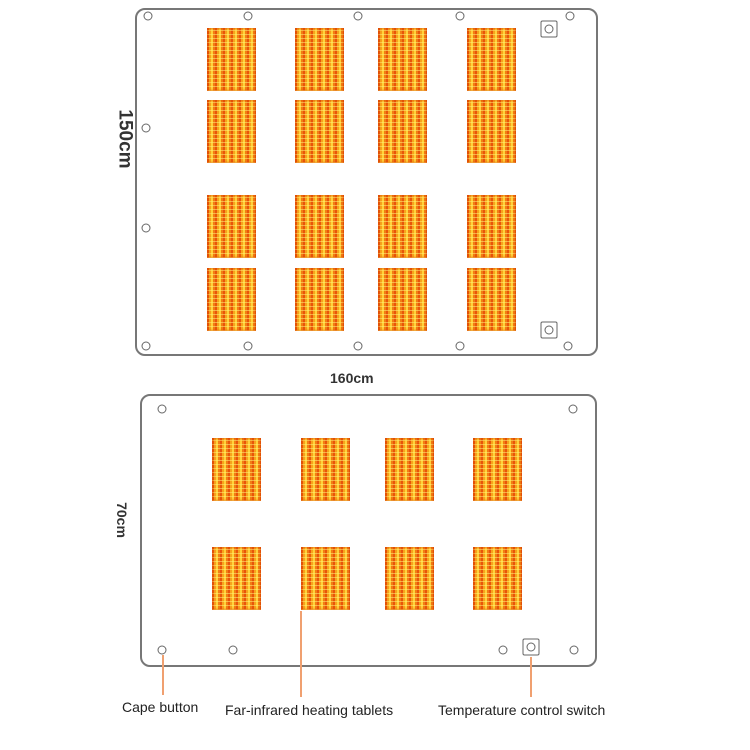 The width and height of the screenshot is (750, 750). What do you see at coordinates (531, 677) in the screenshot?
I see `temperature-switch-leader` at bounding box center [531, 677].